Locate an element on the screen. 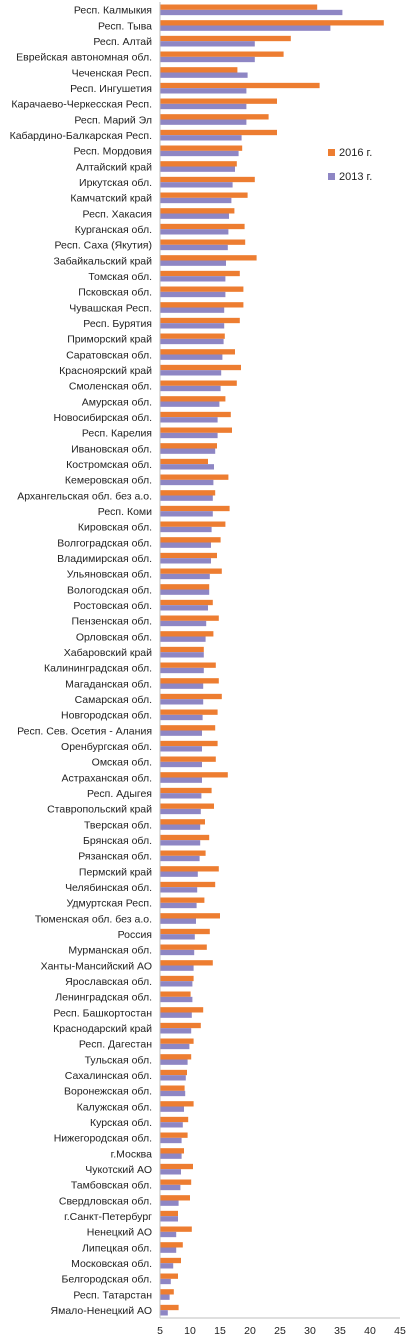 This screenshot has width=406, height=1339. category-label: Смоленская обл. is located at coordinates (110, 387).